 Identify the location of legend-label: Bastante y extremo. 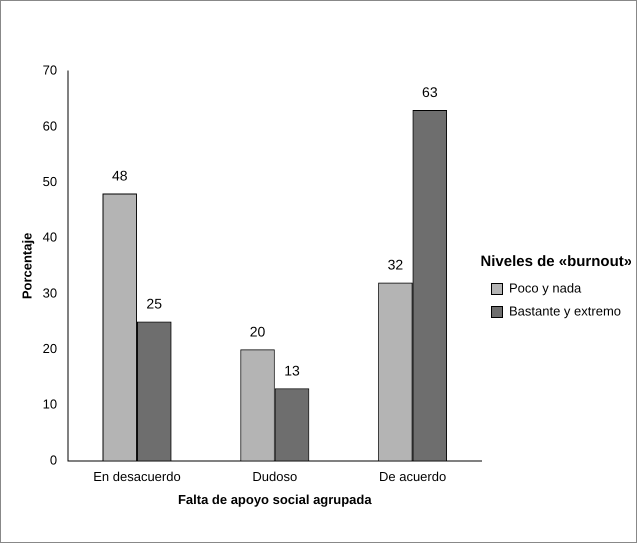
(565, 311).